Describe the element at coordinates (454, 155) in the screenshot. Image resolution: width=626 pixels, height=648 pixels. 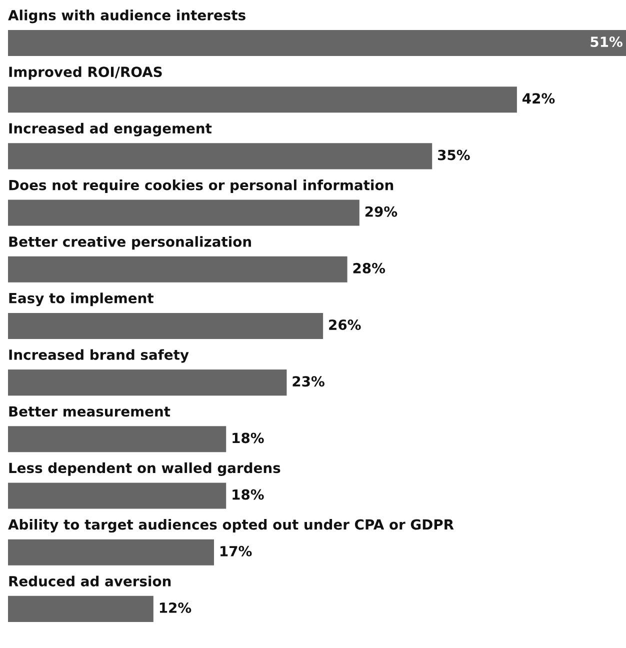
I see `data-label: 35%` at that location.